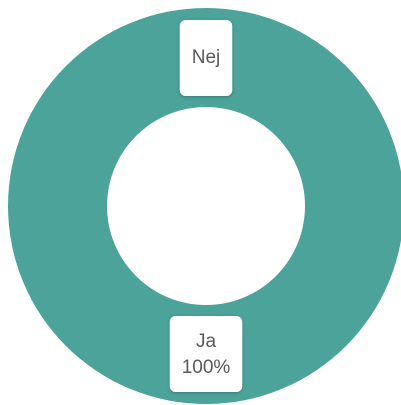  I want to click on data-label: Ja 100%, so click(206, 354).